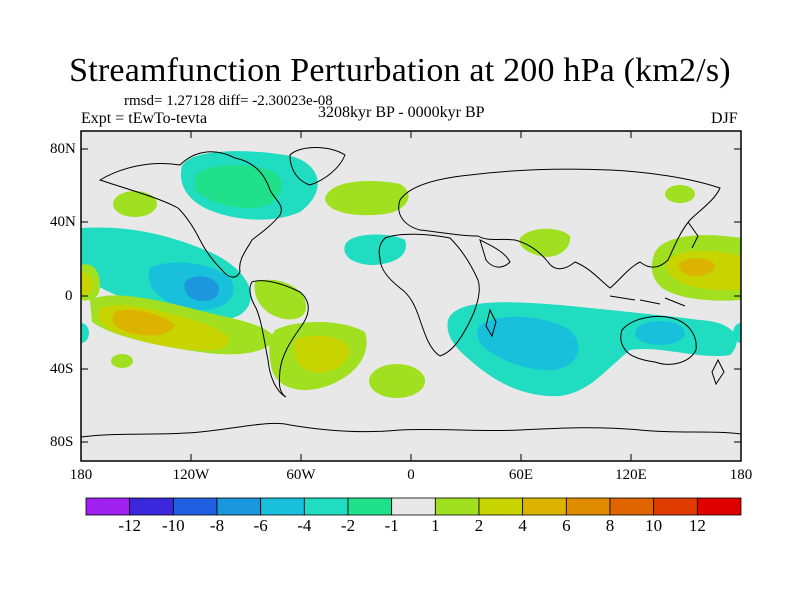  I want to click on anomaly-region-north-pacific, so click(135, 204).